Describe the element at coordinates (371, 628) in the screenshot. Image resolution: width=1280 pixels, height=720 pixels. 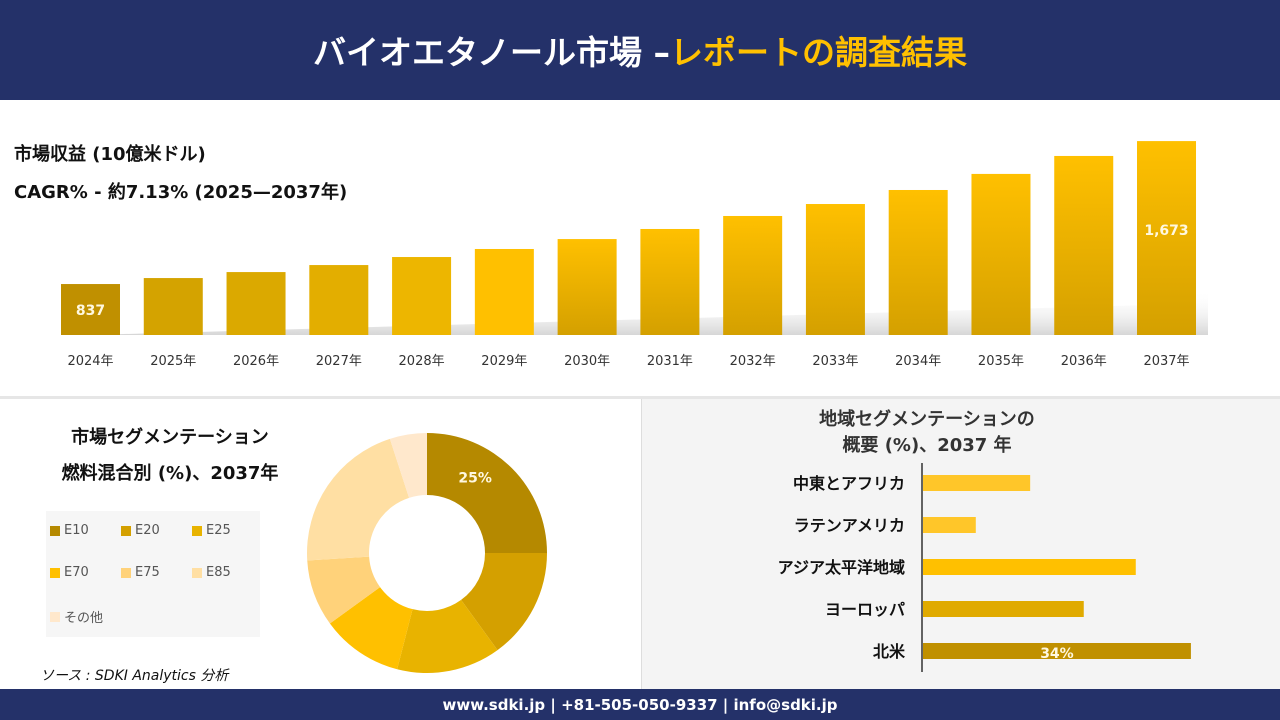
I see `donut-slice-E70` at that location.